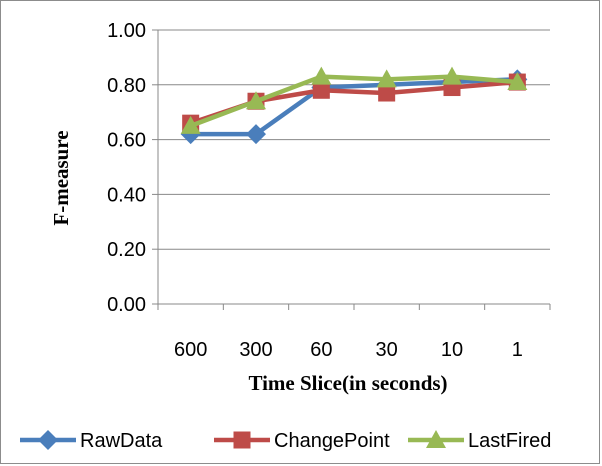 The height and width of the screenshot is (466, 602). I want to click on series-group, so click(354, 105).